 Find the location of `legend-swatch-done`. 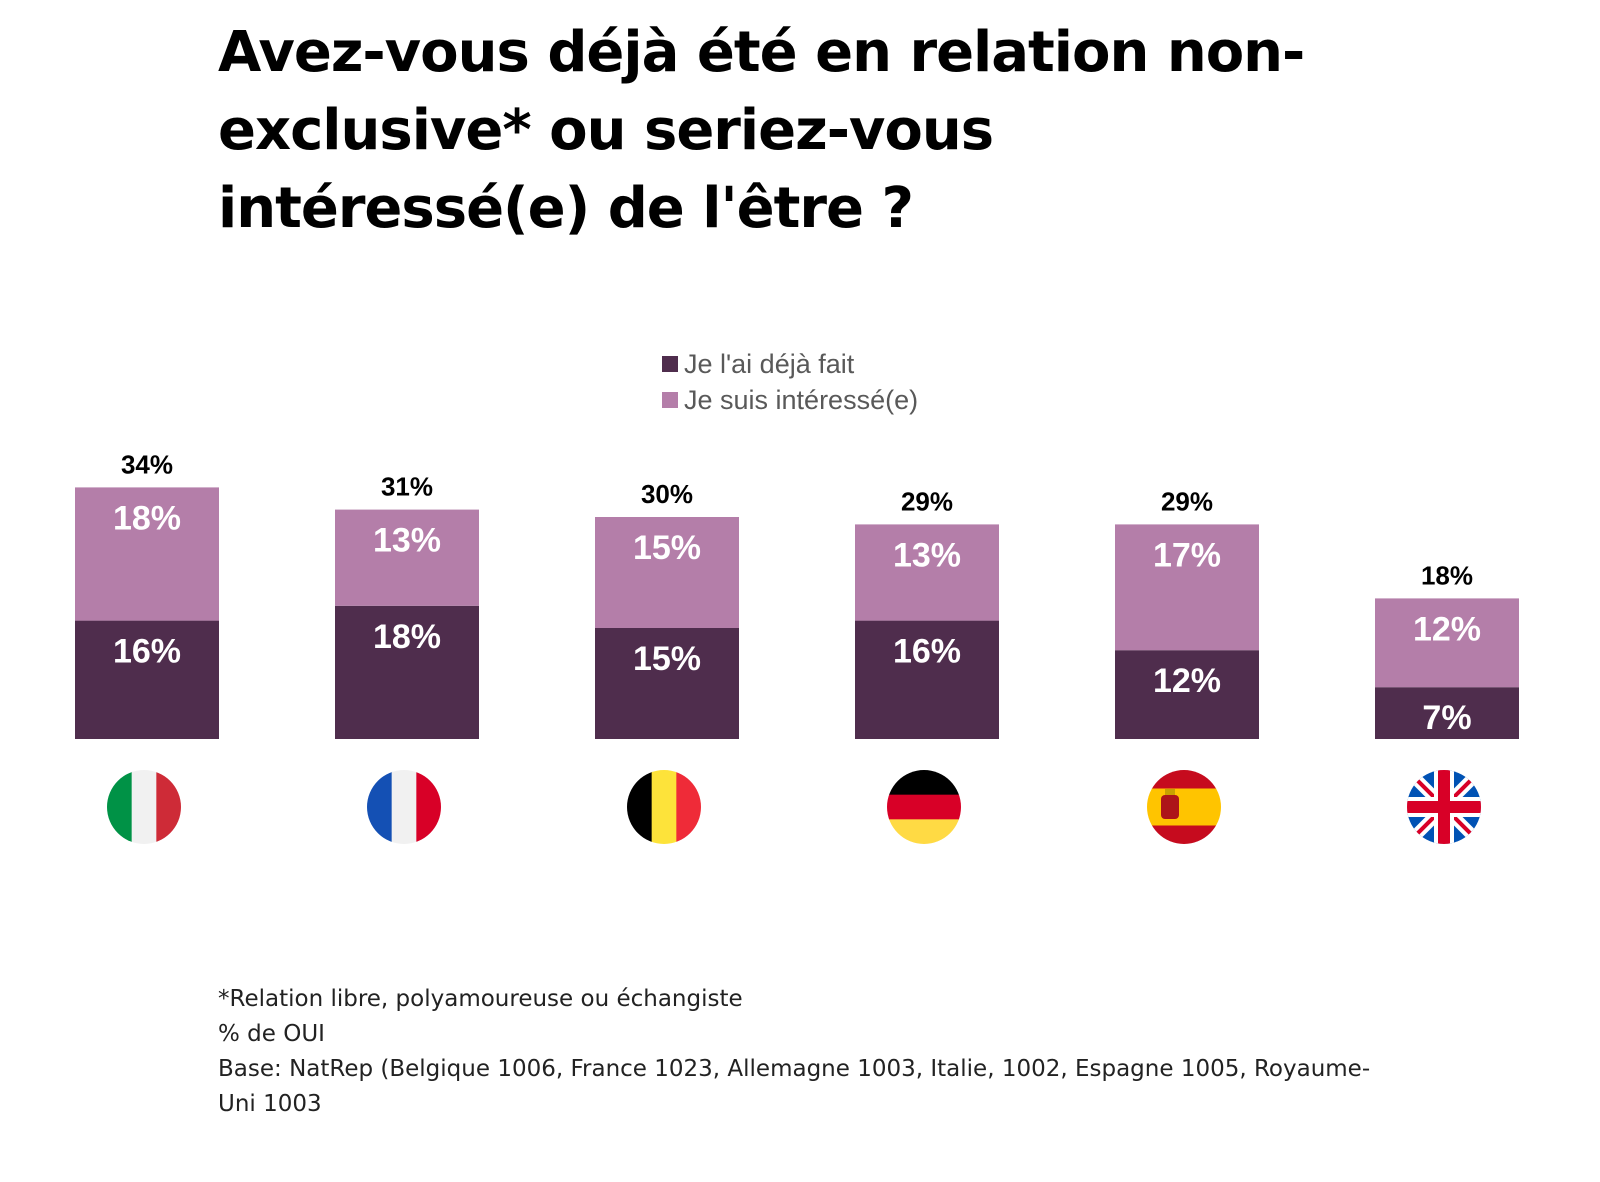

legend-swatch-done is located at coordinates (670, 364).